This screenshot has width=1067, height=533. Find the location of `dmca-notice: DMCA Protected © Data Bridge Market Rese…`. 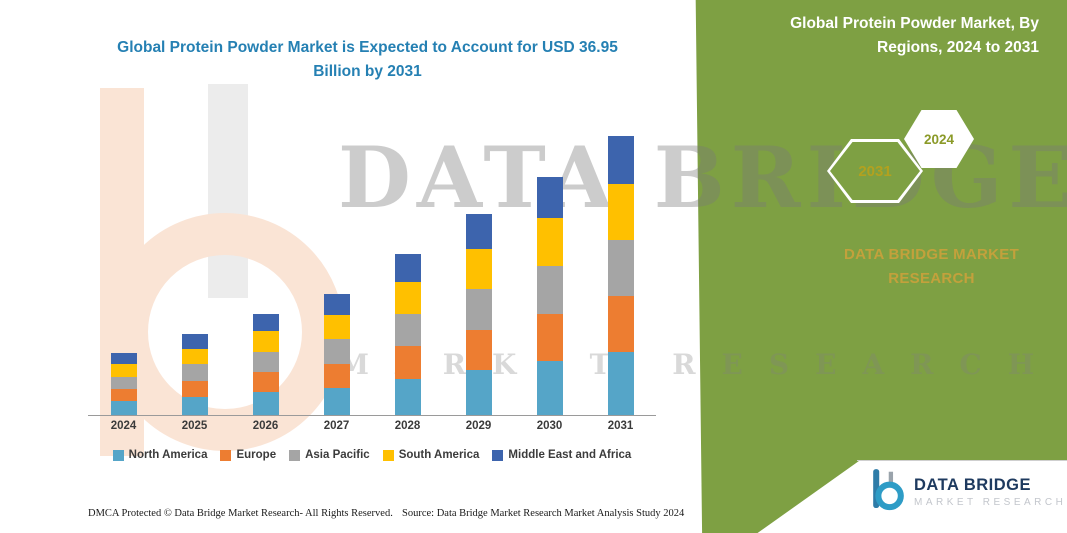

dmca-notice: DMCA Protected © Data Bridge Market Rese… is located at coordinates (240, 513).